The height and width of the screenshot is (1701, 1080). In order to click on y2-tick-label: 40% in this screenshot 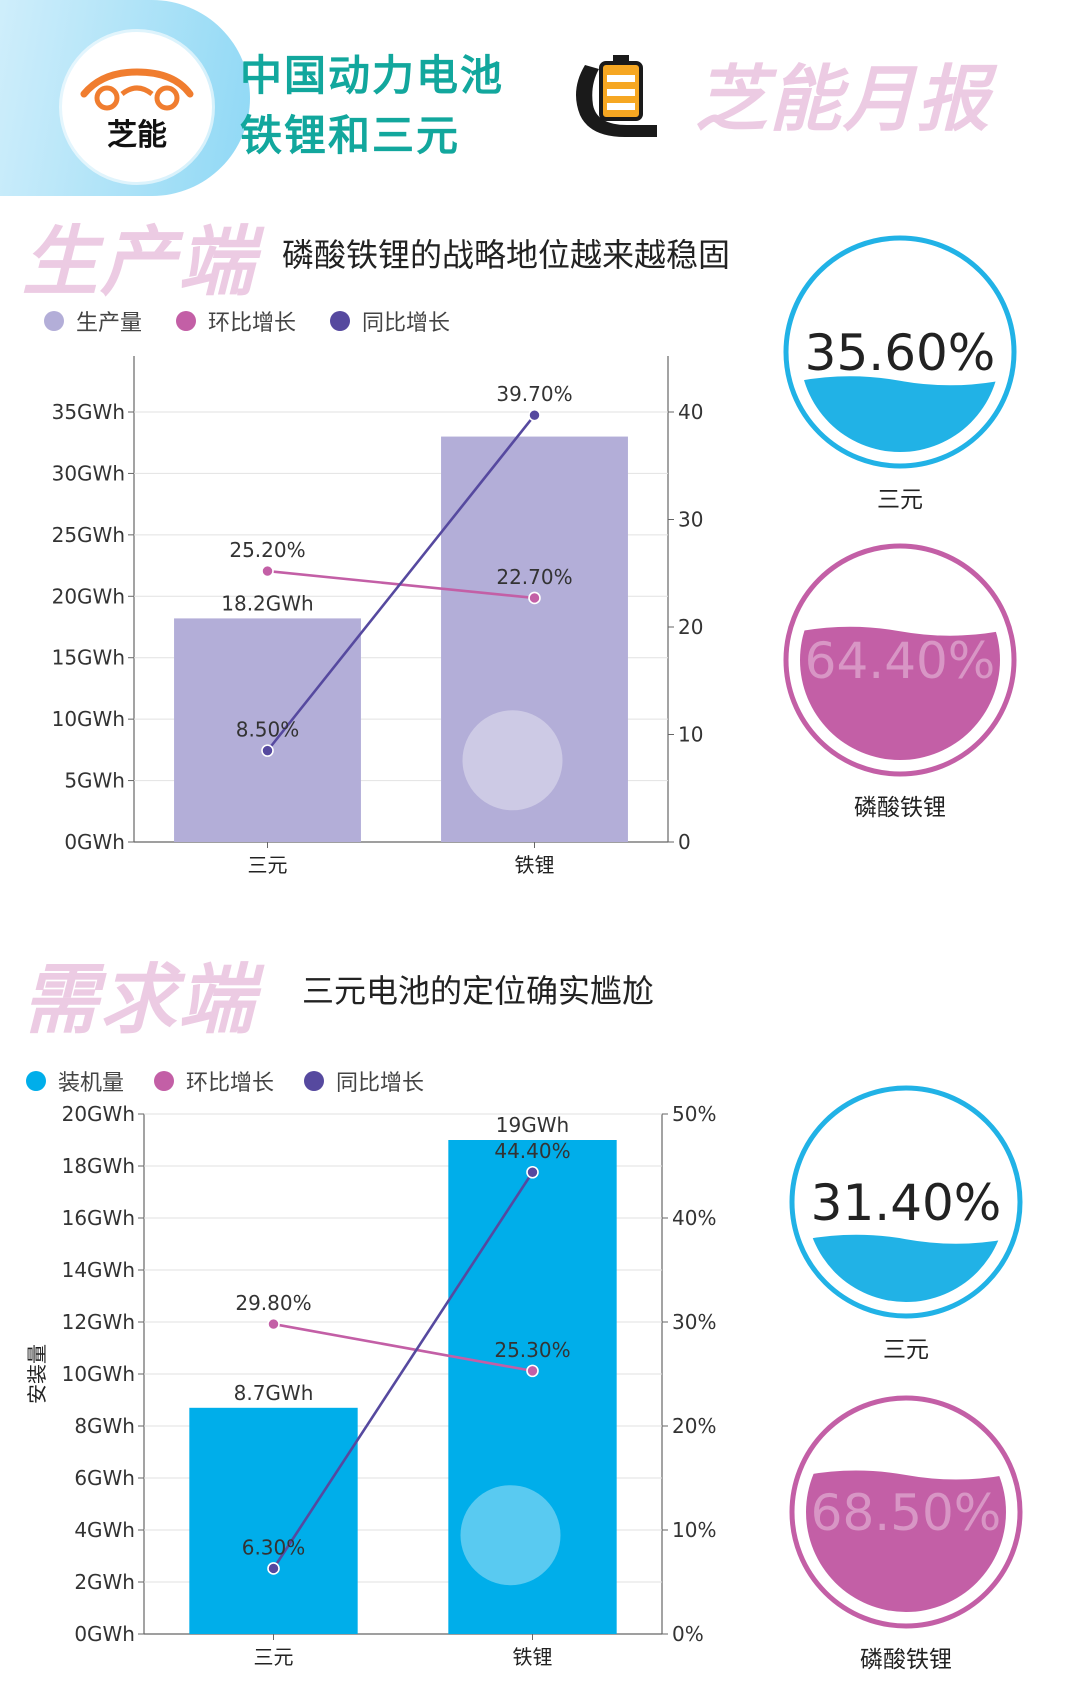, I will do `click(694, 1218)`.